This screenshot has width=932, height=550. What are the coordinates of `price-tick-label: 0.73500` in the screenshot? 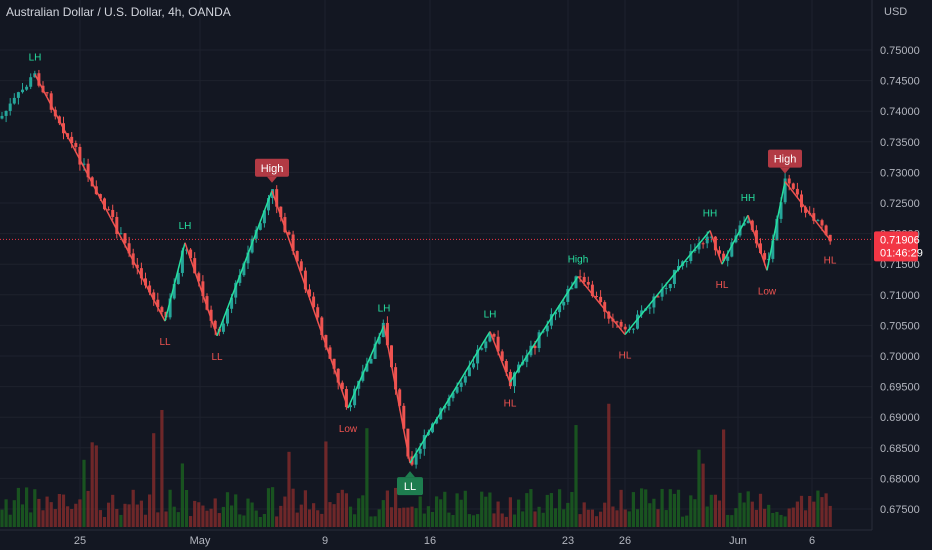 It's located at (900, 143).